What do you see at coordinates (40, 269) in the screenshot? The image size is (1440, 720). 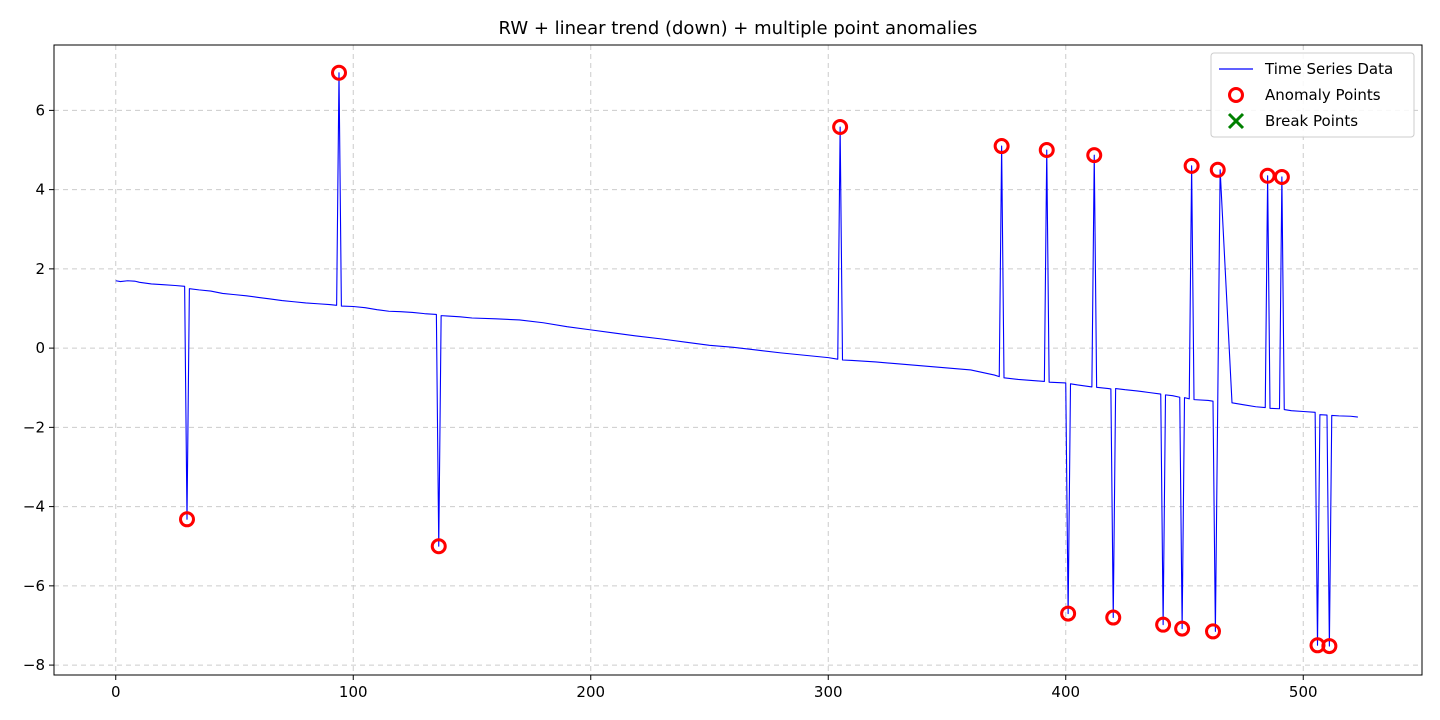 I see `y-tick-label: 2` at bounding box center [40, 269].